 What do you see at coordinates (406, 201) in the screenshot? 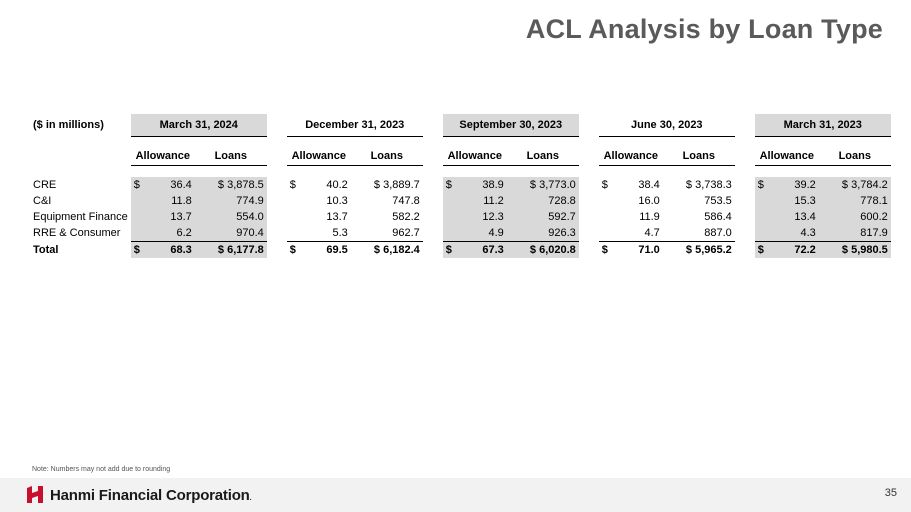
I see `loans-cell: 747.8` at bounding box center [406, 201].